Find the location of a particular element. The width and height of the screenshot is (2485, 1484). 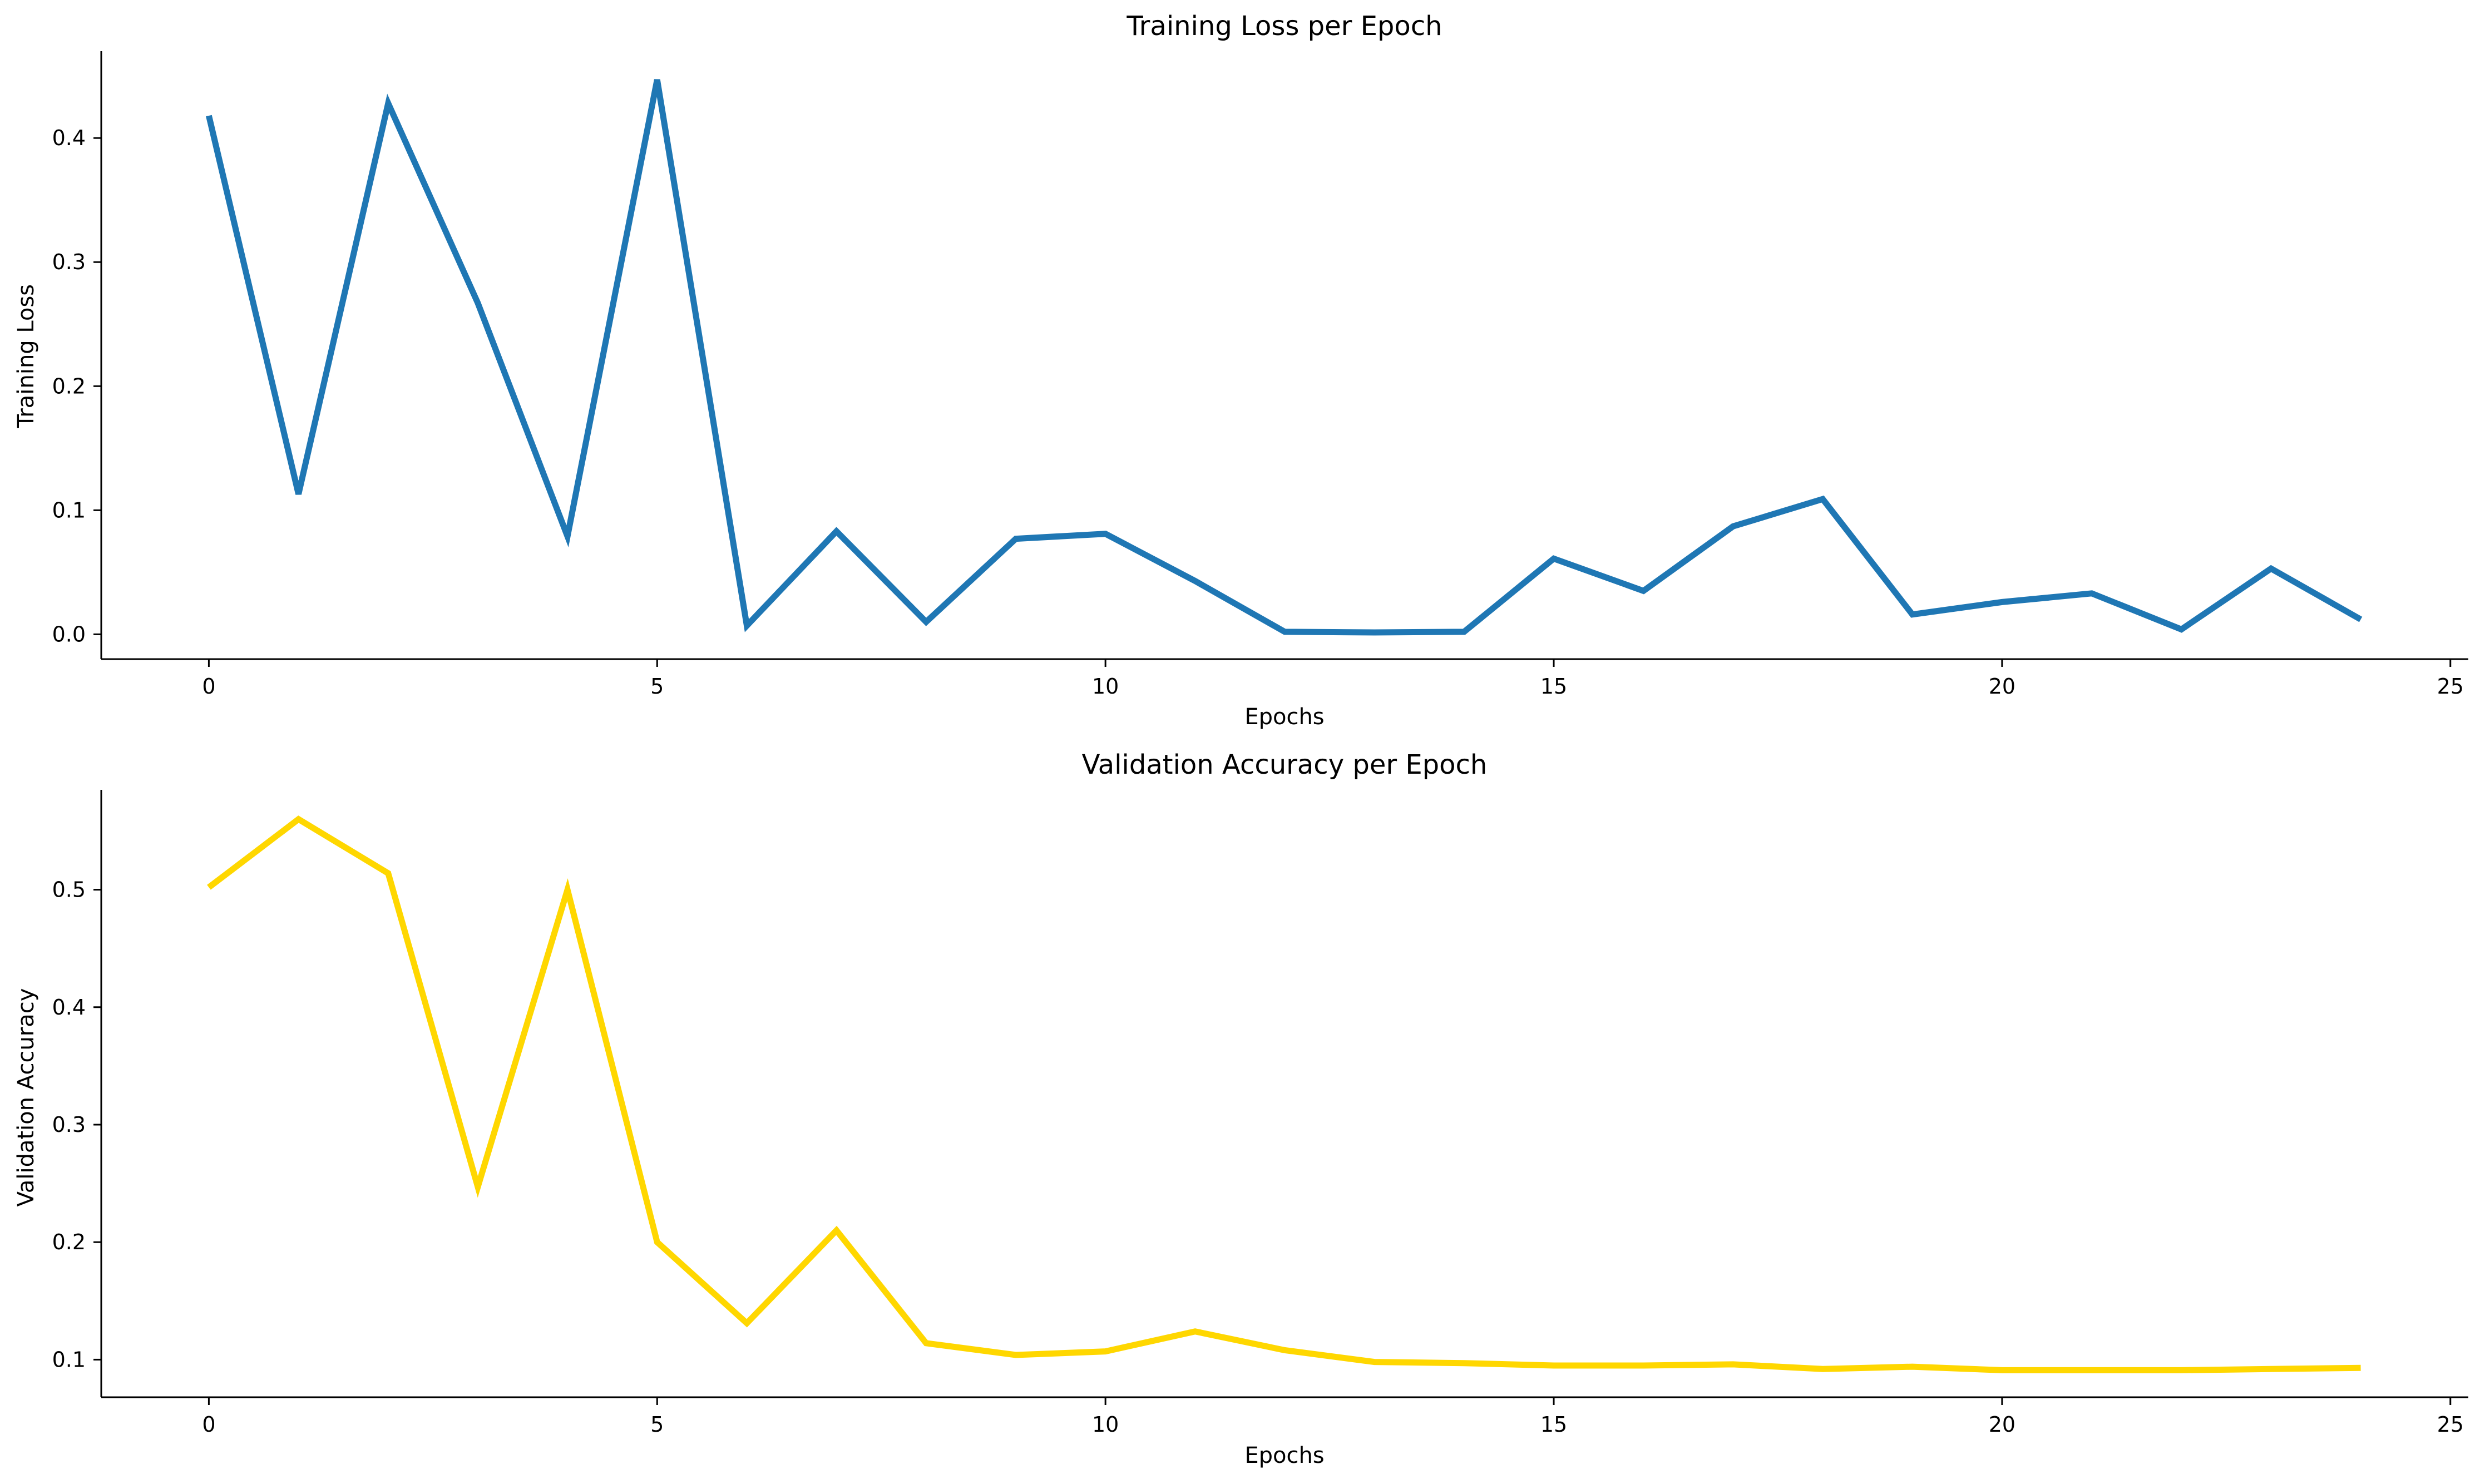

validation-accuracy-y-tick-label: 0.4 is located at coordinates (69, 1007).